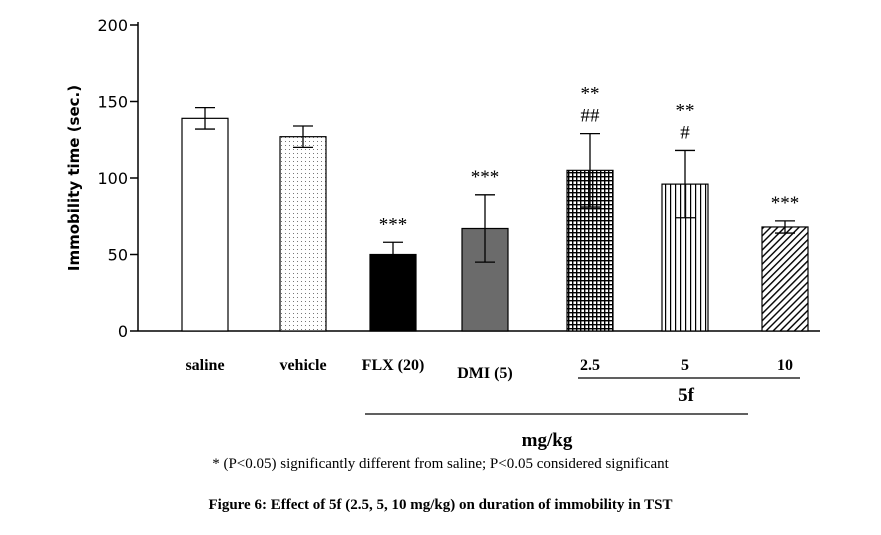 This screenshot has width=881, height=535. Describe the element at coordinates (591, 116) in the screenshot. I see `significance-label: ##` at that location.